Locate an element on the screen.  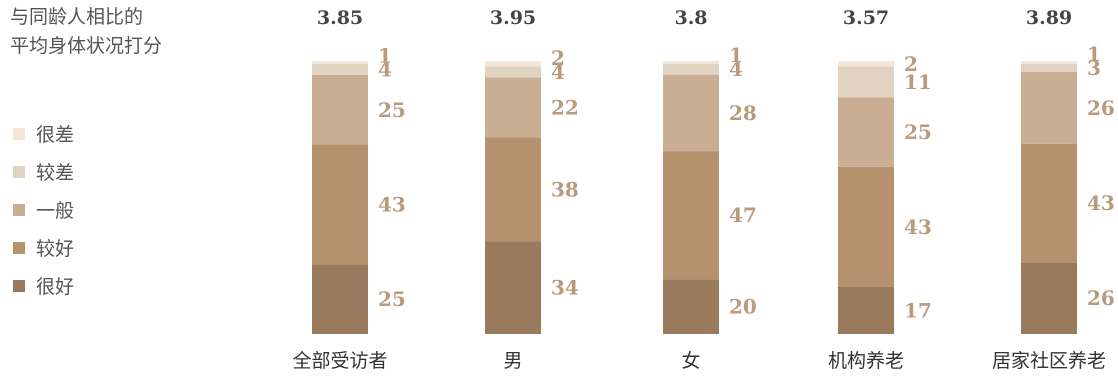
segment-value-5-2: 43 is located at coordinates (1101, 203).